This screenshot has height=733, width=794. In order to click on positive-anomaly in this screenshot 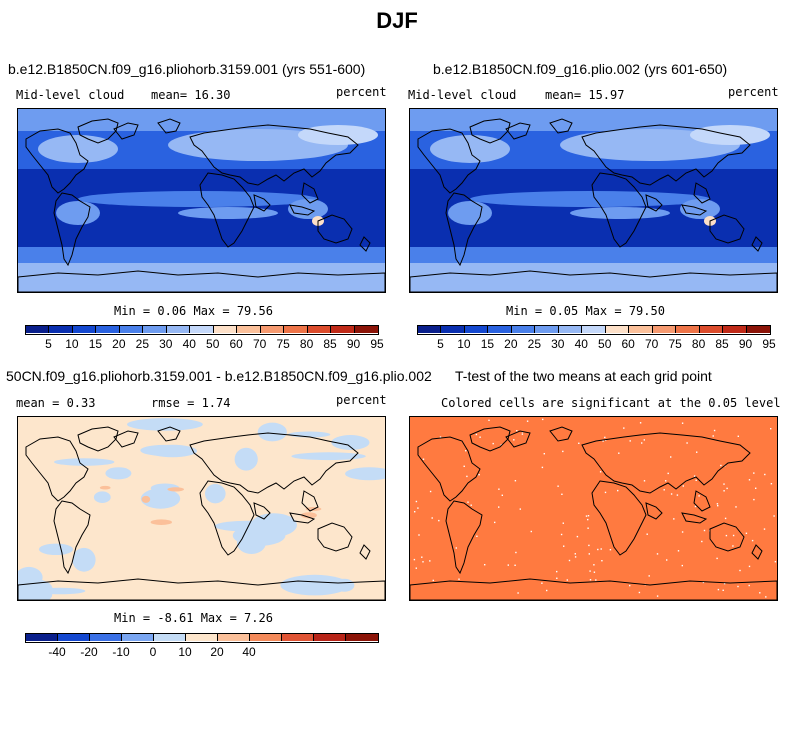, I will do `click(308, 515)`.